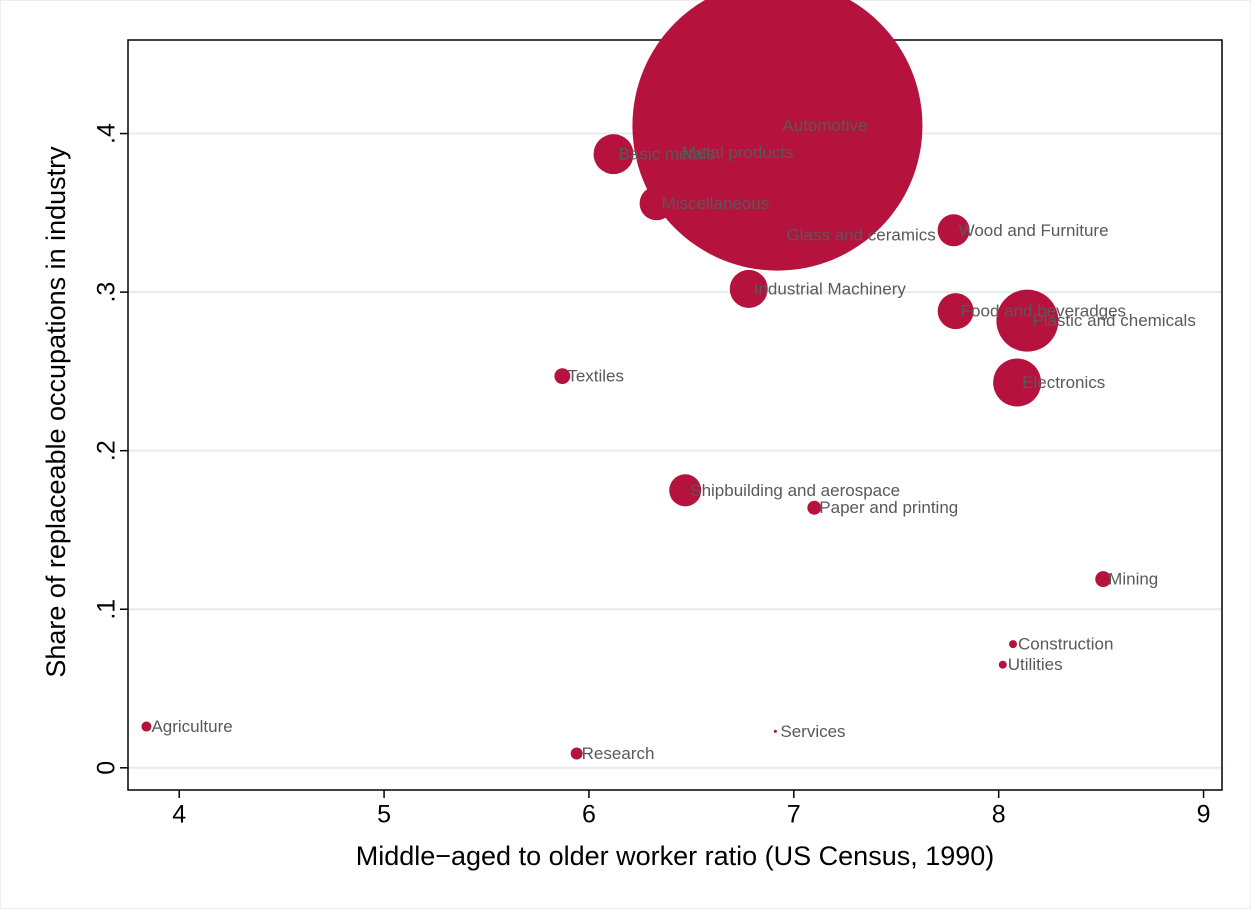 The width and height of the screenshot is (1251, 909). What do you see at coordinates (191, 726) in the screenshot?
I see `point-label: Agriculture` at bounding box center [191, 726].